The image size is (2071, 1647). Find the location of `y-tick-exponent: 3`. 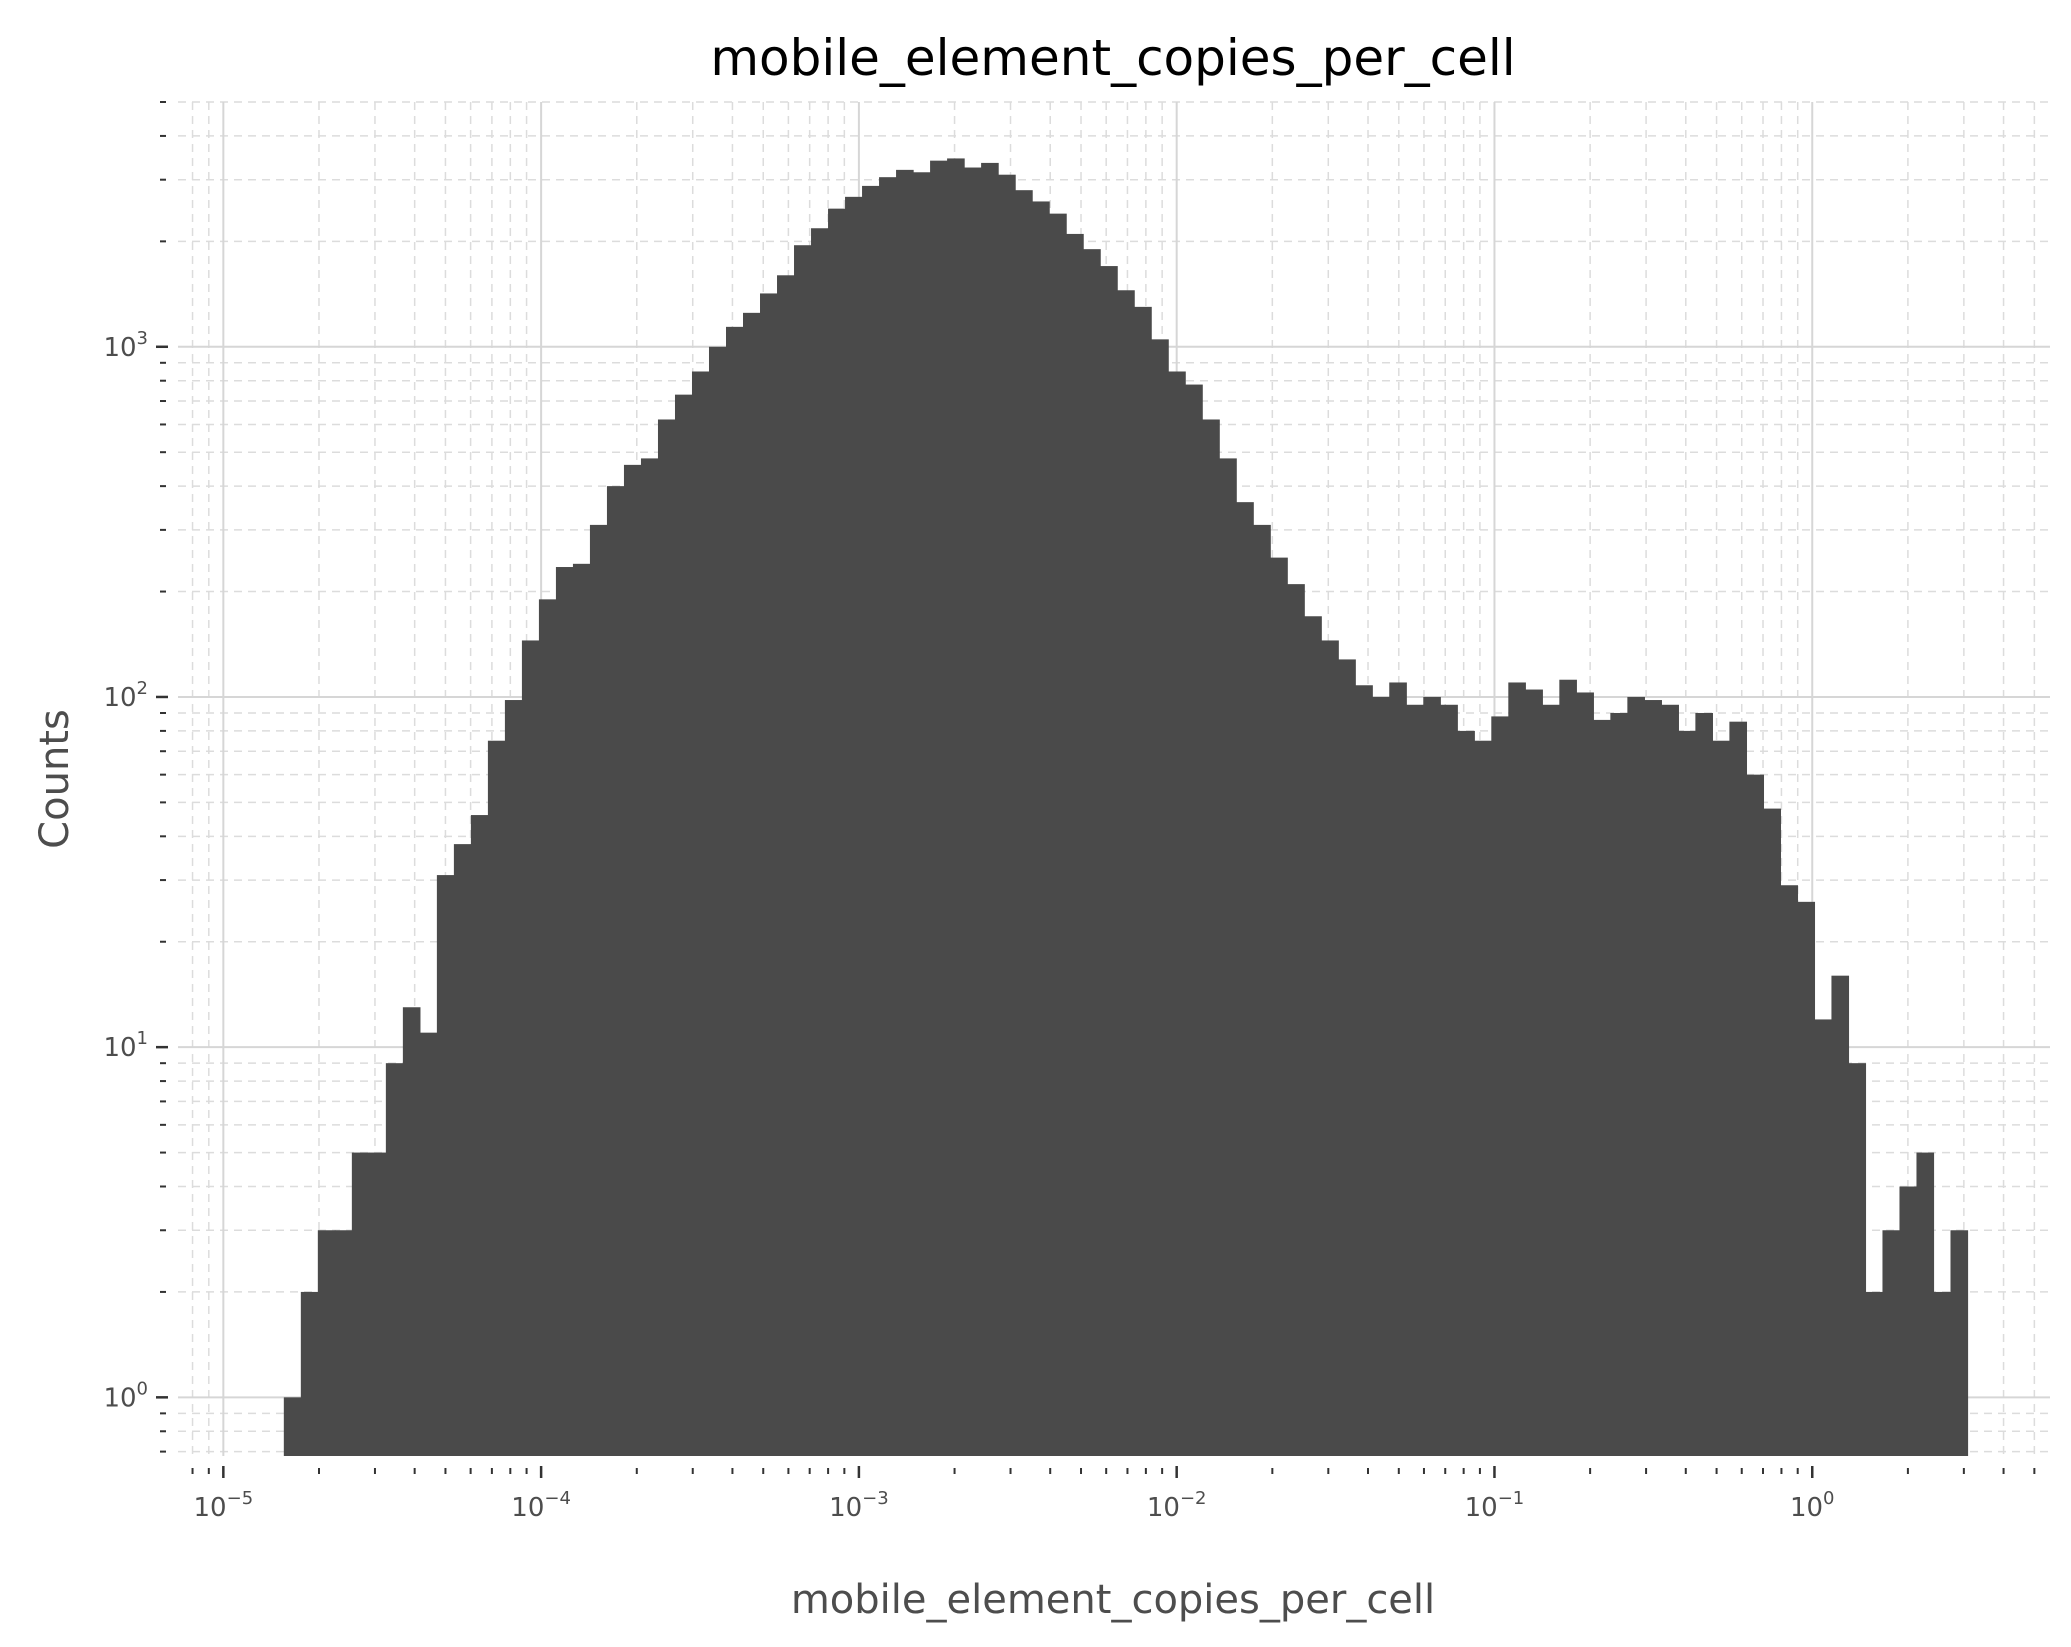

y-tick-exponent: 3 is located at coordinates (142, 338).